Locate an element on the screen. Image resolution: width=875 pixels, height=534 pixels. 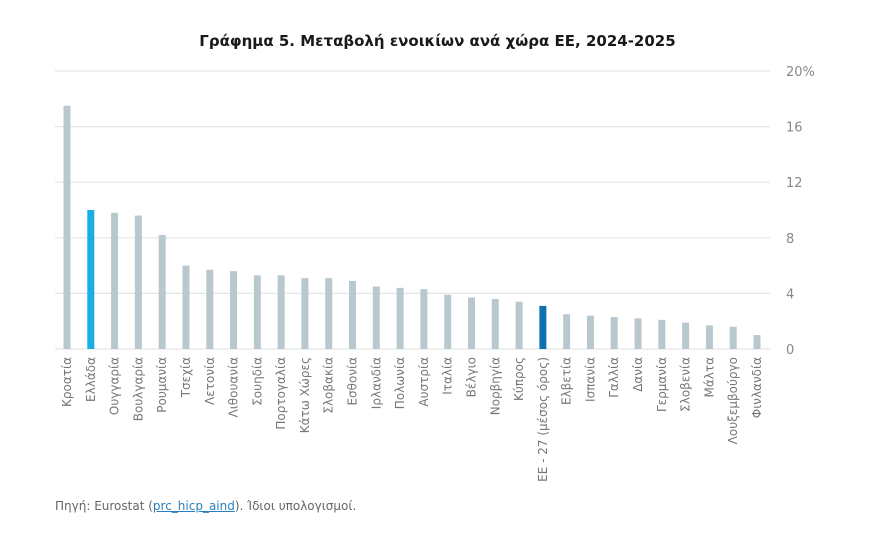
x-tick-label: Ιταλία is located at coordinates (448, 376).